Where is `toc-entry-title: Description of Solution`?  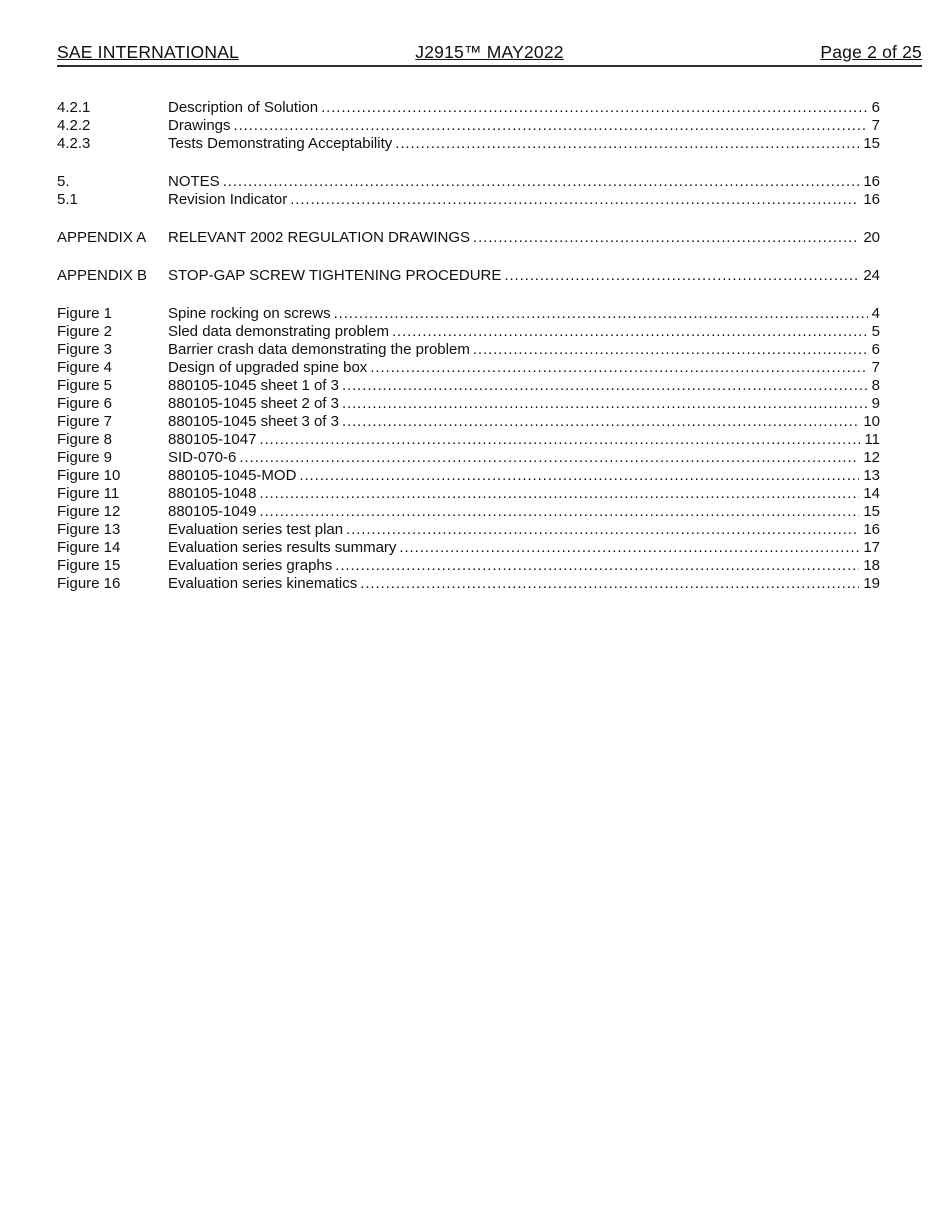 toc-entry-title: Description of Solution is located at coordinates (243, 107).